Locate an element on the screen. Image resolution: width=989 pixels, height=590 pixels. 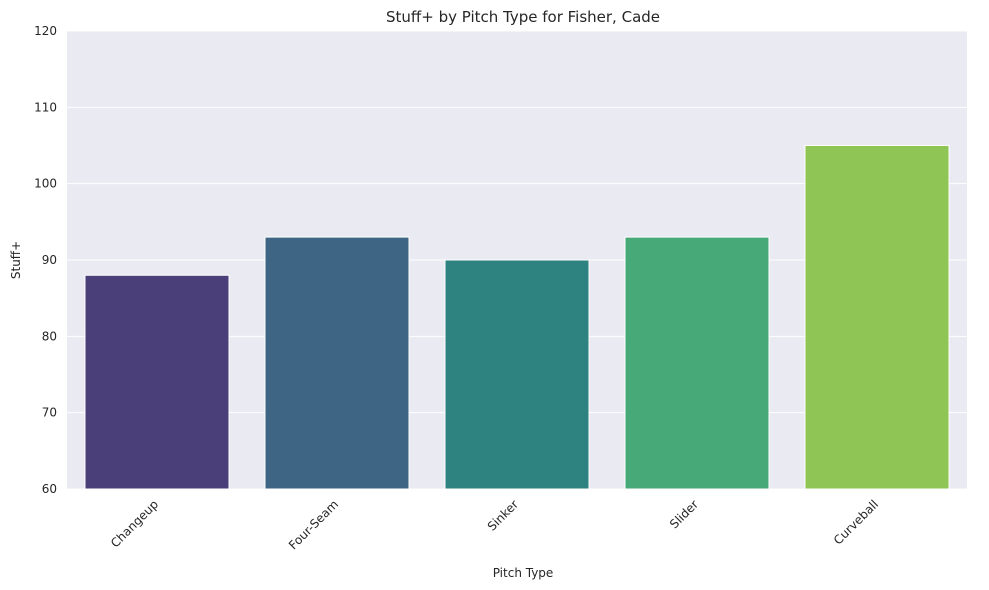
y-tick-label: 110 is located at coordinates (45, 107).